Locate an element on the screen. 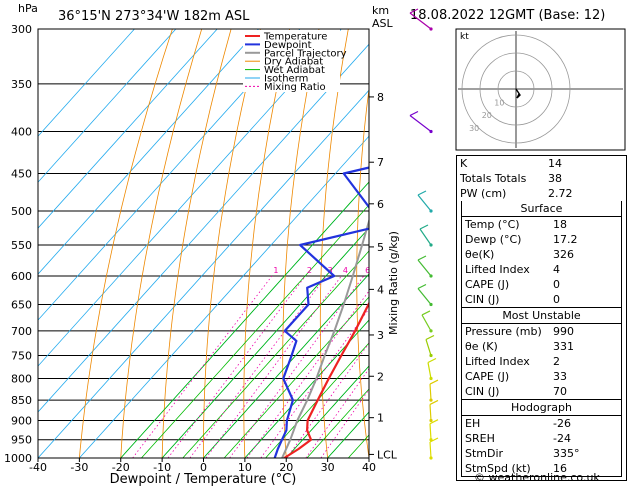  index-value: 14 is located at coordinates (555, 163).